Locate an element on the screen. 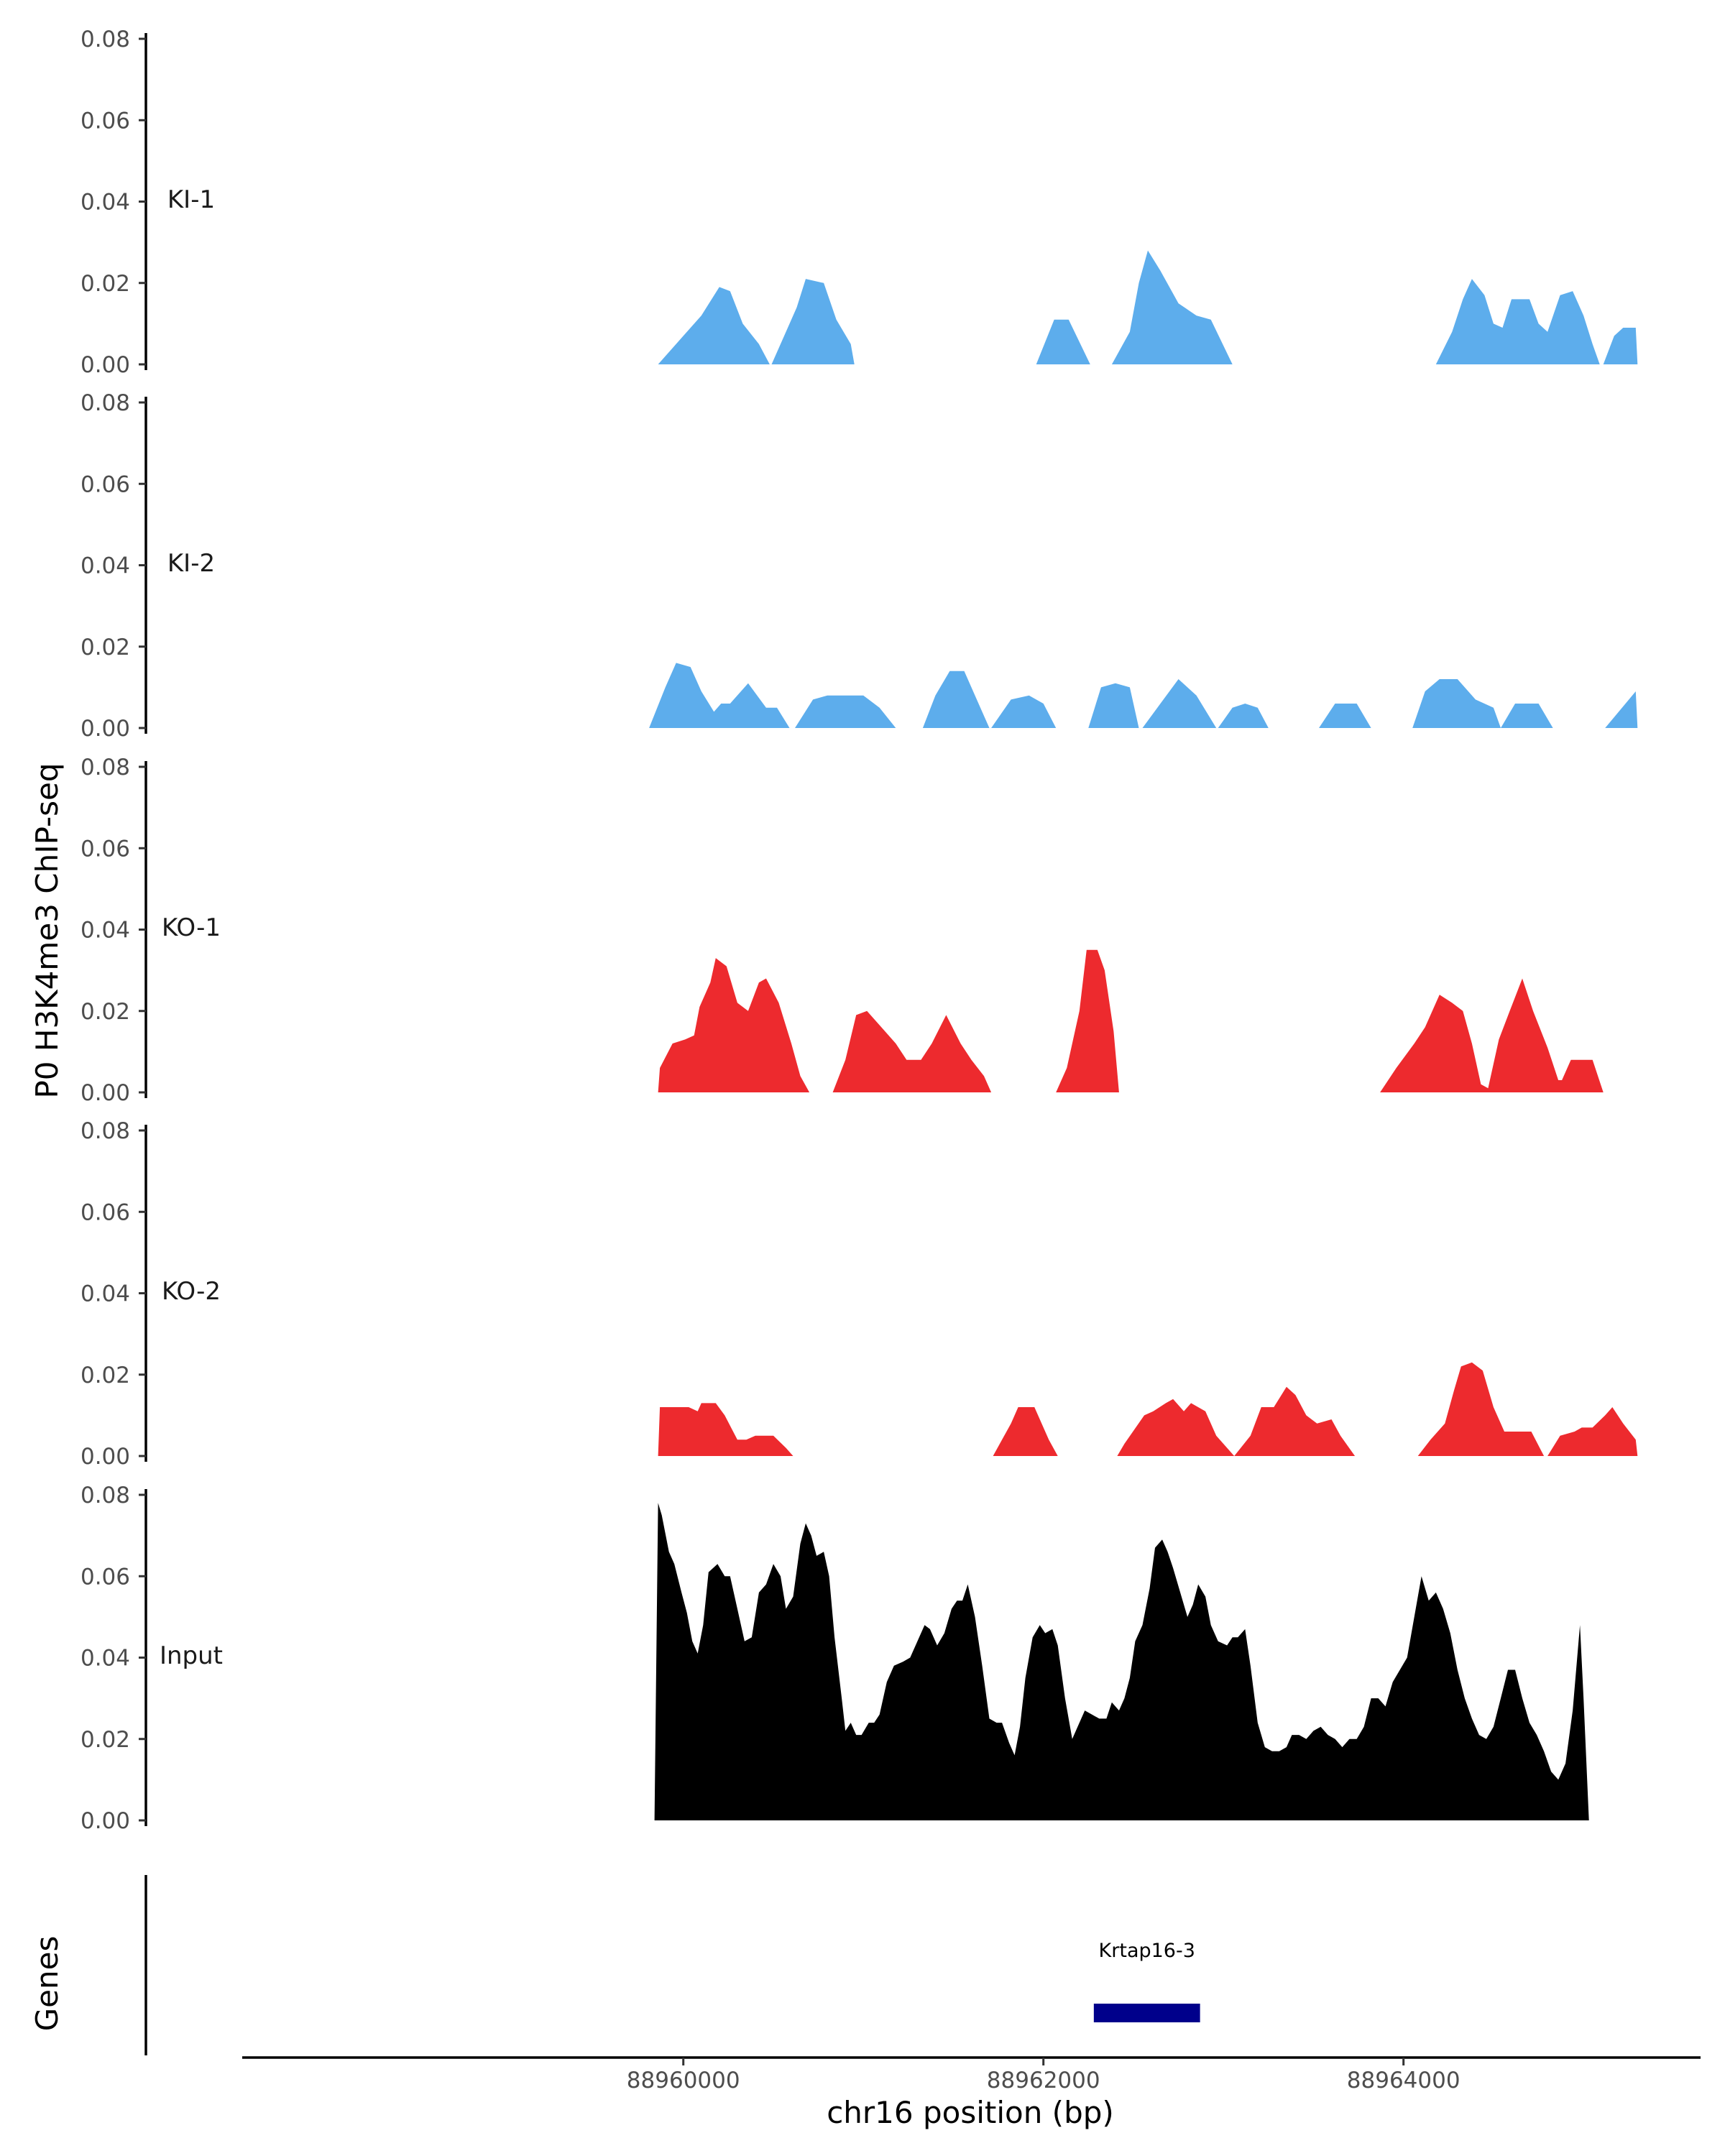 The width and height of the screenshot is (1725, 2156). x-tick-label: 88964000 is located at coordinates (1403, 2080).